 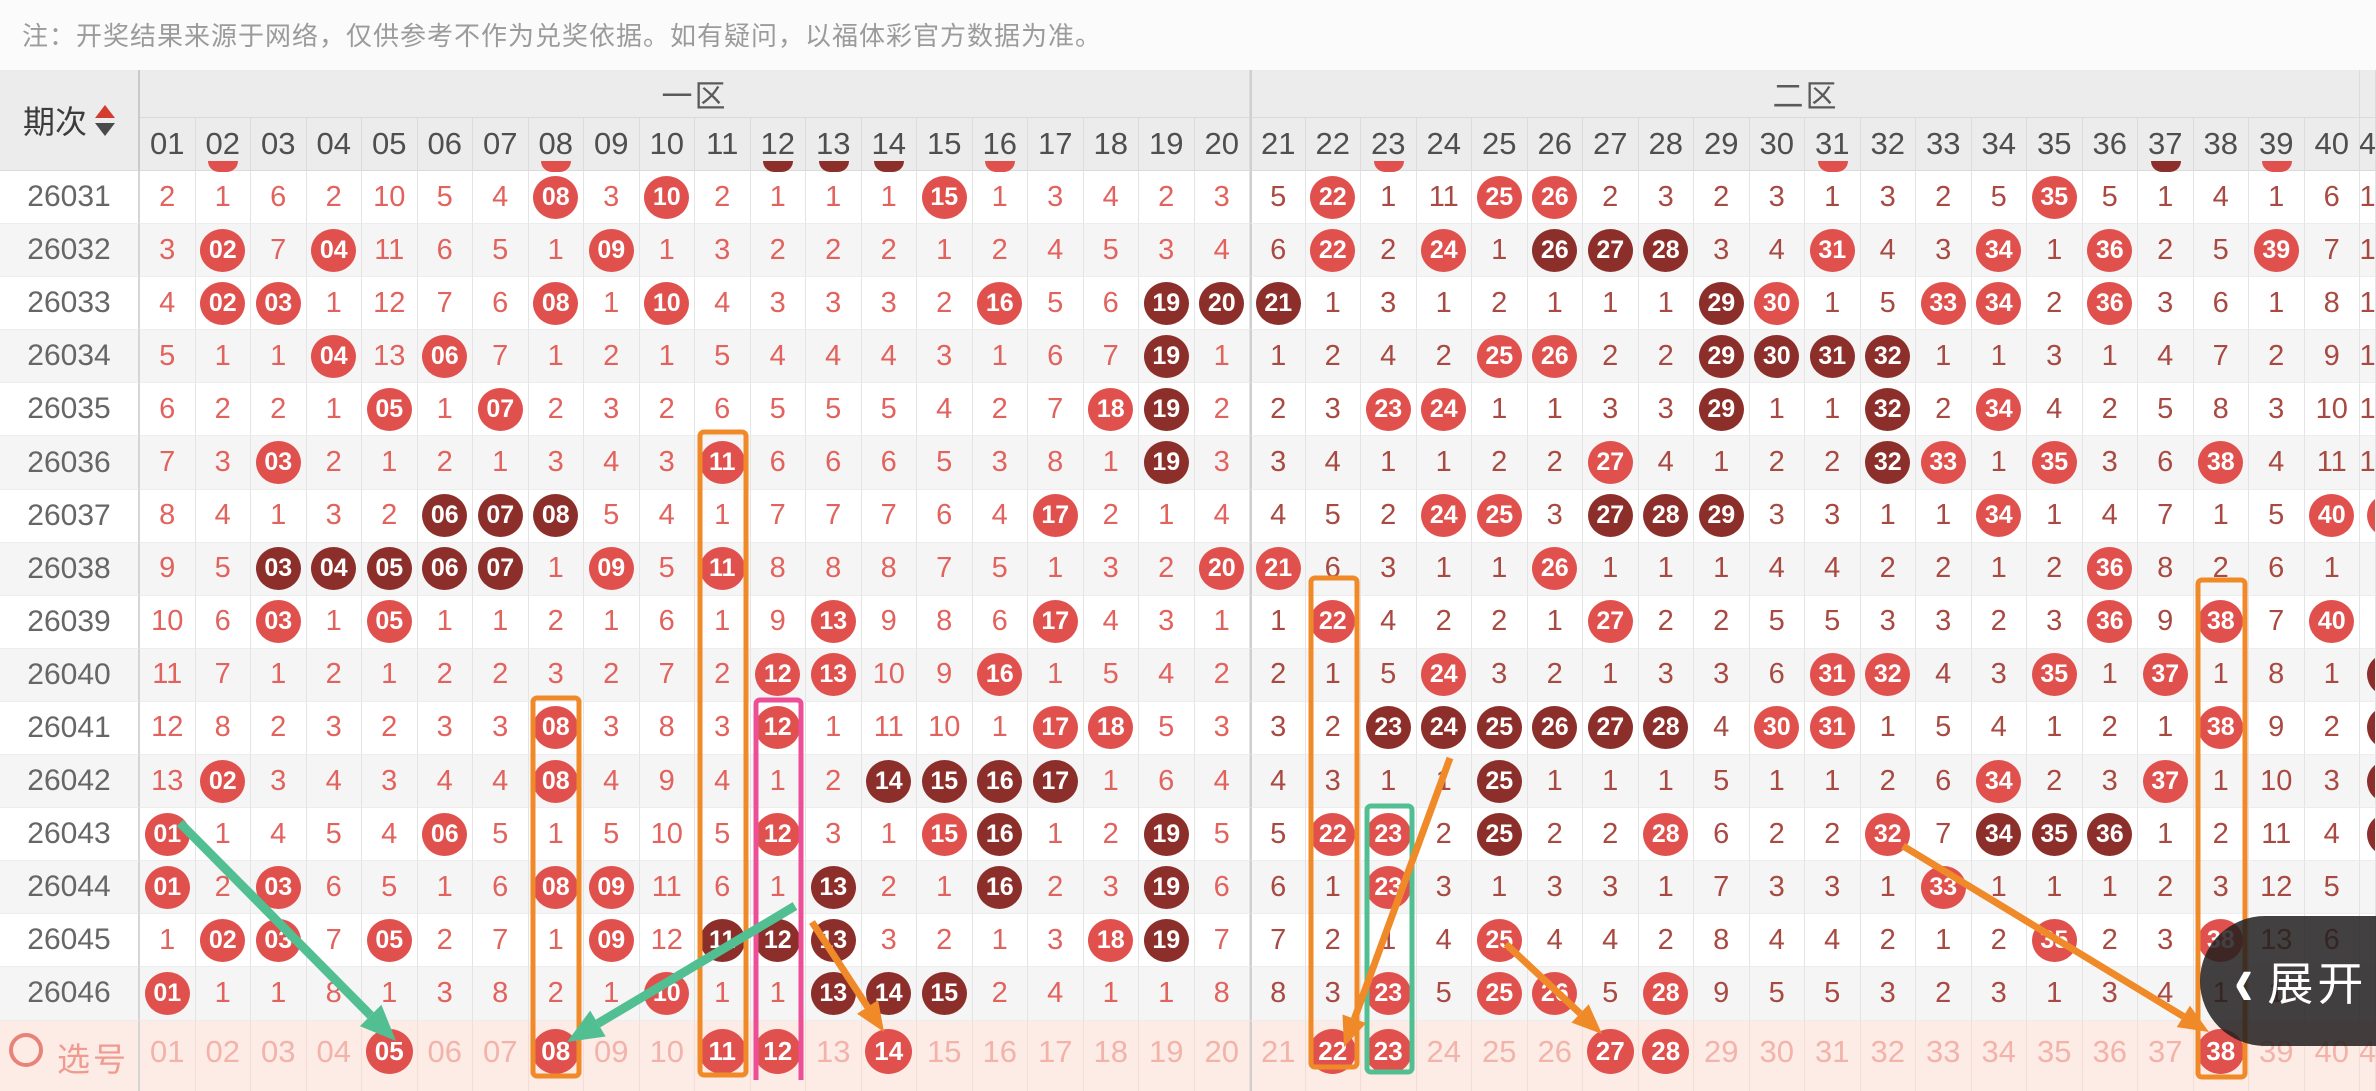 What do you see at coordinates (70, 516) in the screenshot?
I see `period-cell: 26037` at bounding box center [70, 516].